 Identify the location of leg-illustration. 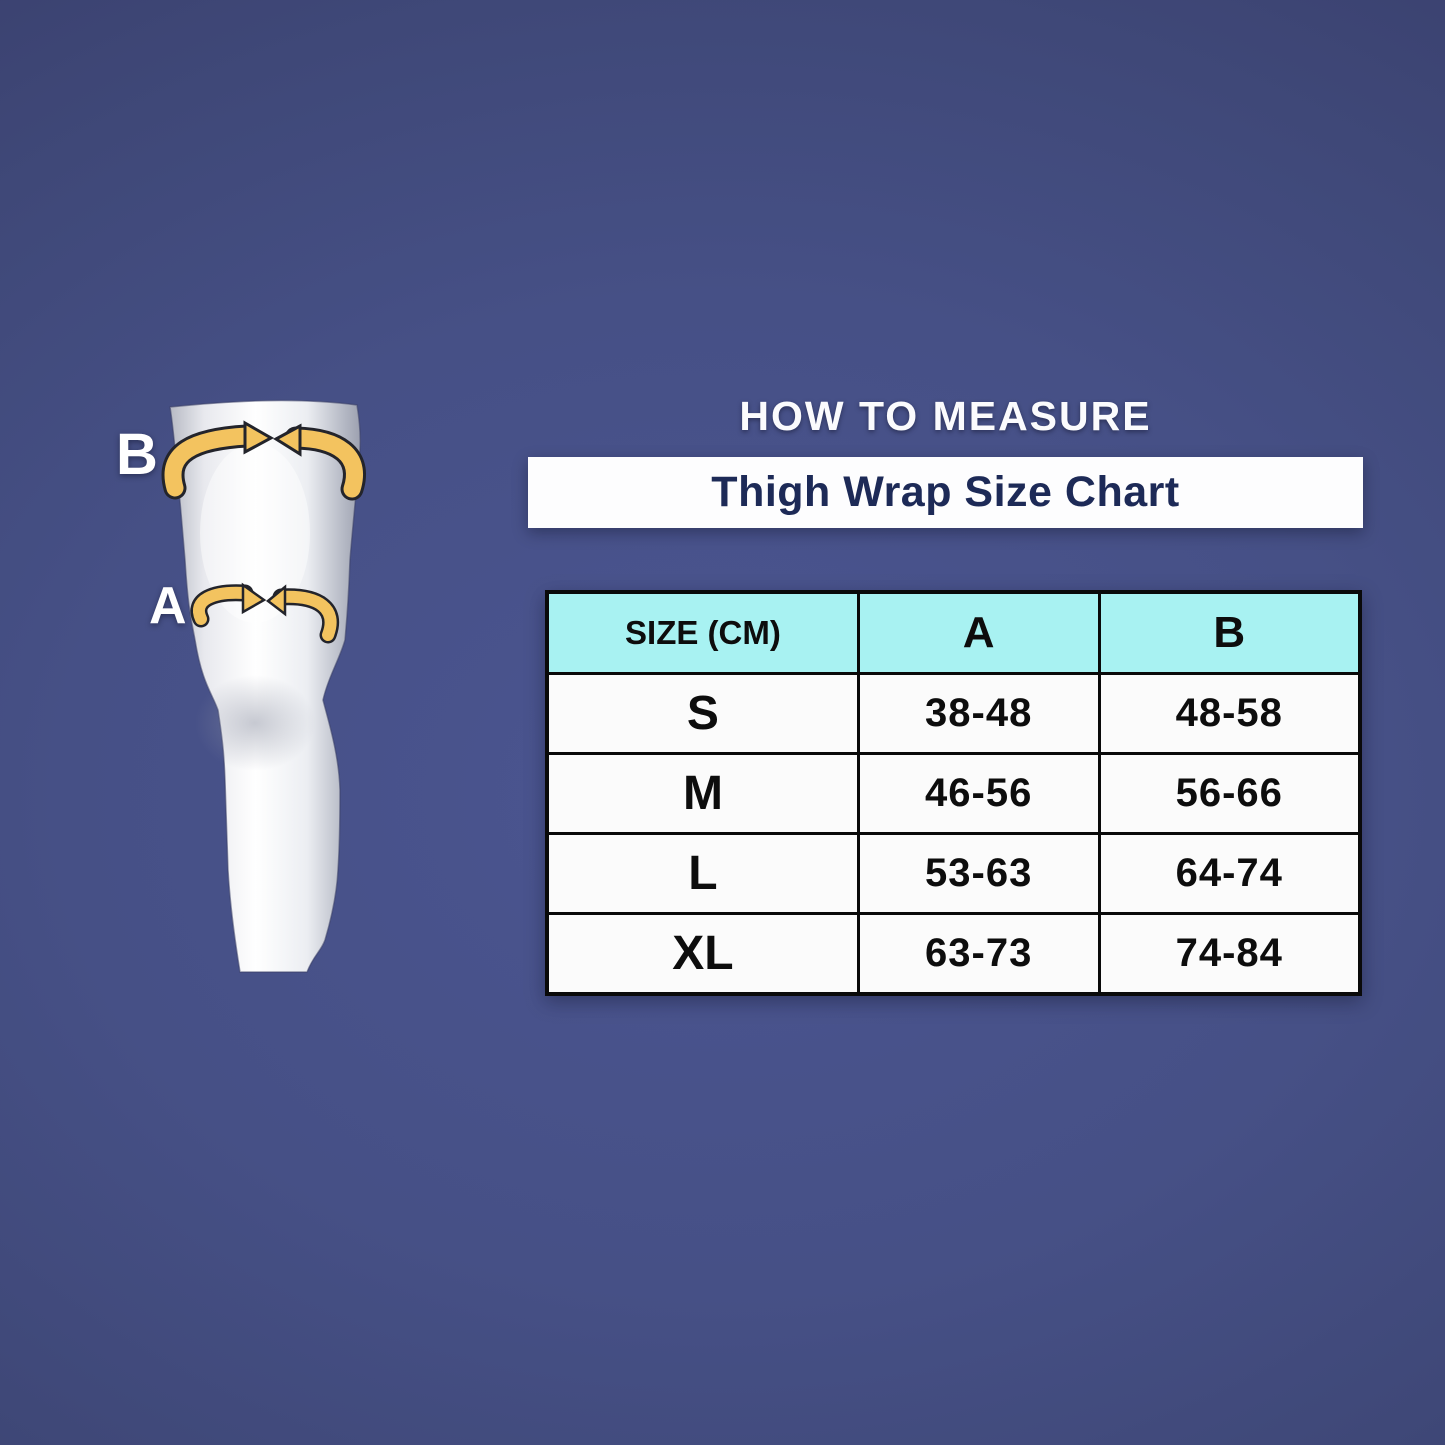
(263, 686).